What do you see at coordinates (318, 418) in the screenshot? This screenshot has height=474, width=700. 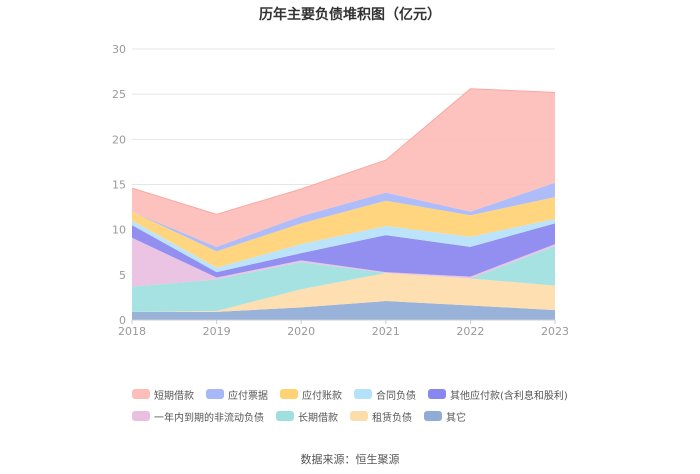 I see `legend-label: 长期借款` at bounding box center [318, 418].